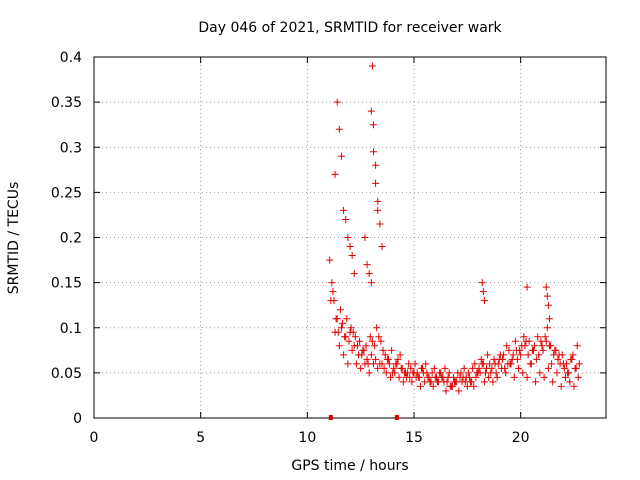  I want to click on y-tick-label: 0.2, so click(71, 239).